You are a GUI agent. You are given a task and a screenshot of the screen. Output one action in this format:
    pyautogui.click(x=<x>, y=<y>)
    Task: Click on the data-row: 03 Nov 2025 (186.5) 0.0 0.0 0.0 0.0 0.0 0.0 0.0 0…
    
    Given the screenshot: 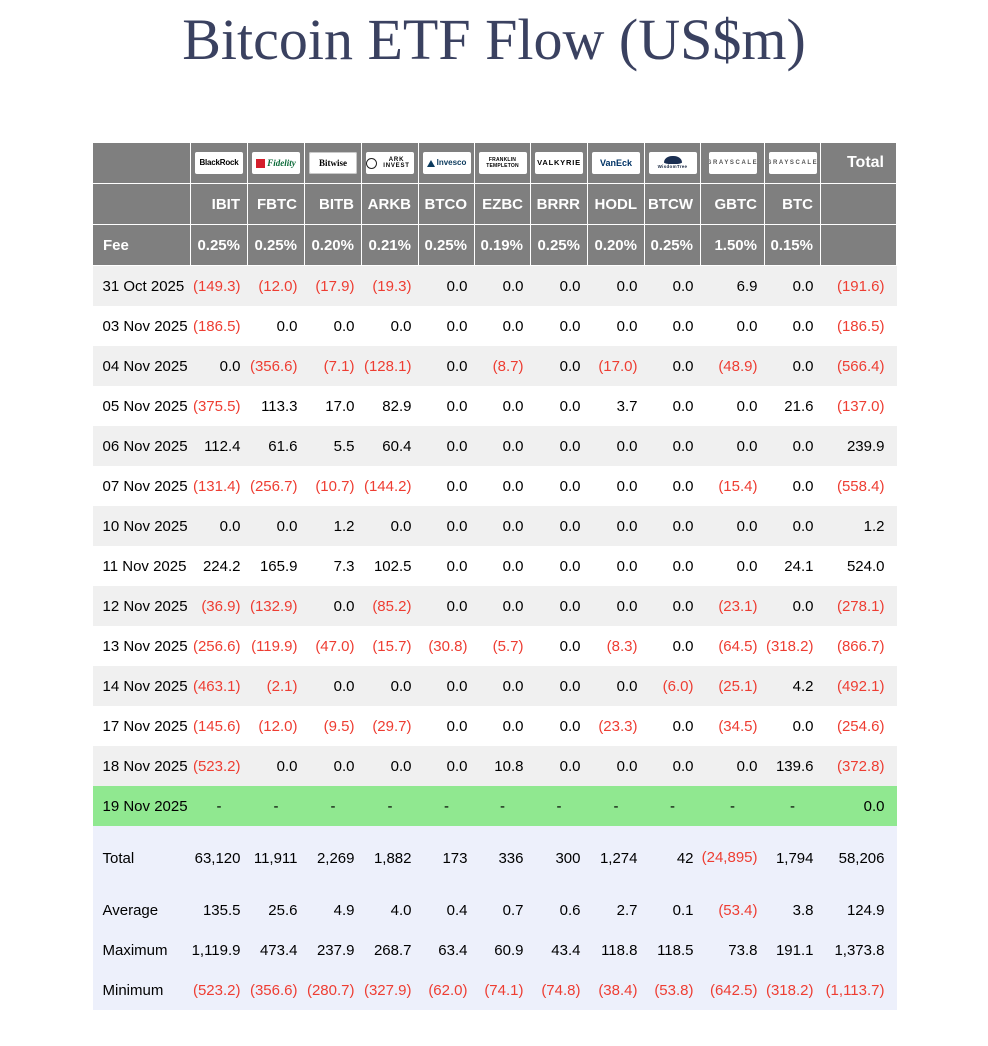 What is the action you would take?
    pyautogui.click(x=495, y=326)
    